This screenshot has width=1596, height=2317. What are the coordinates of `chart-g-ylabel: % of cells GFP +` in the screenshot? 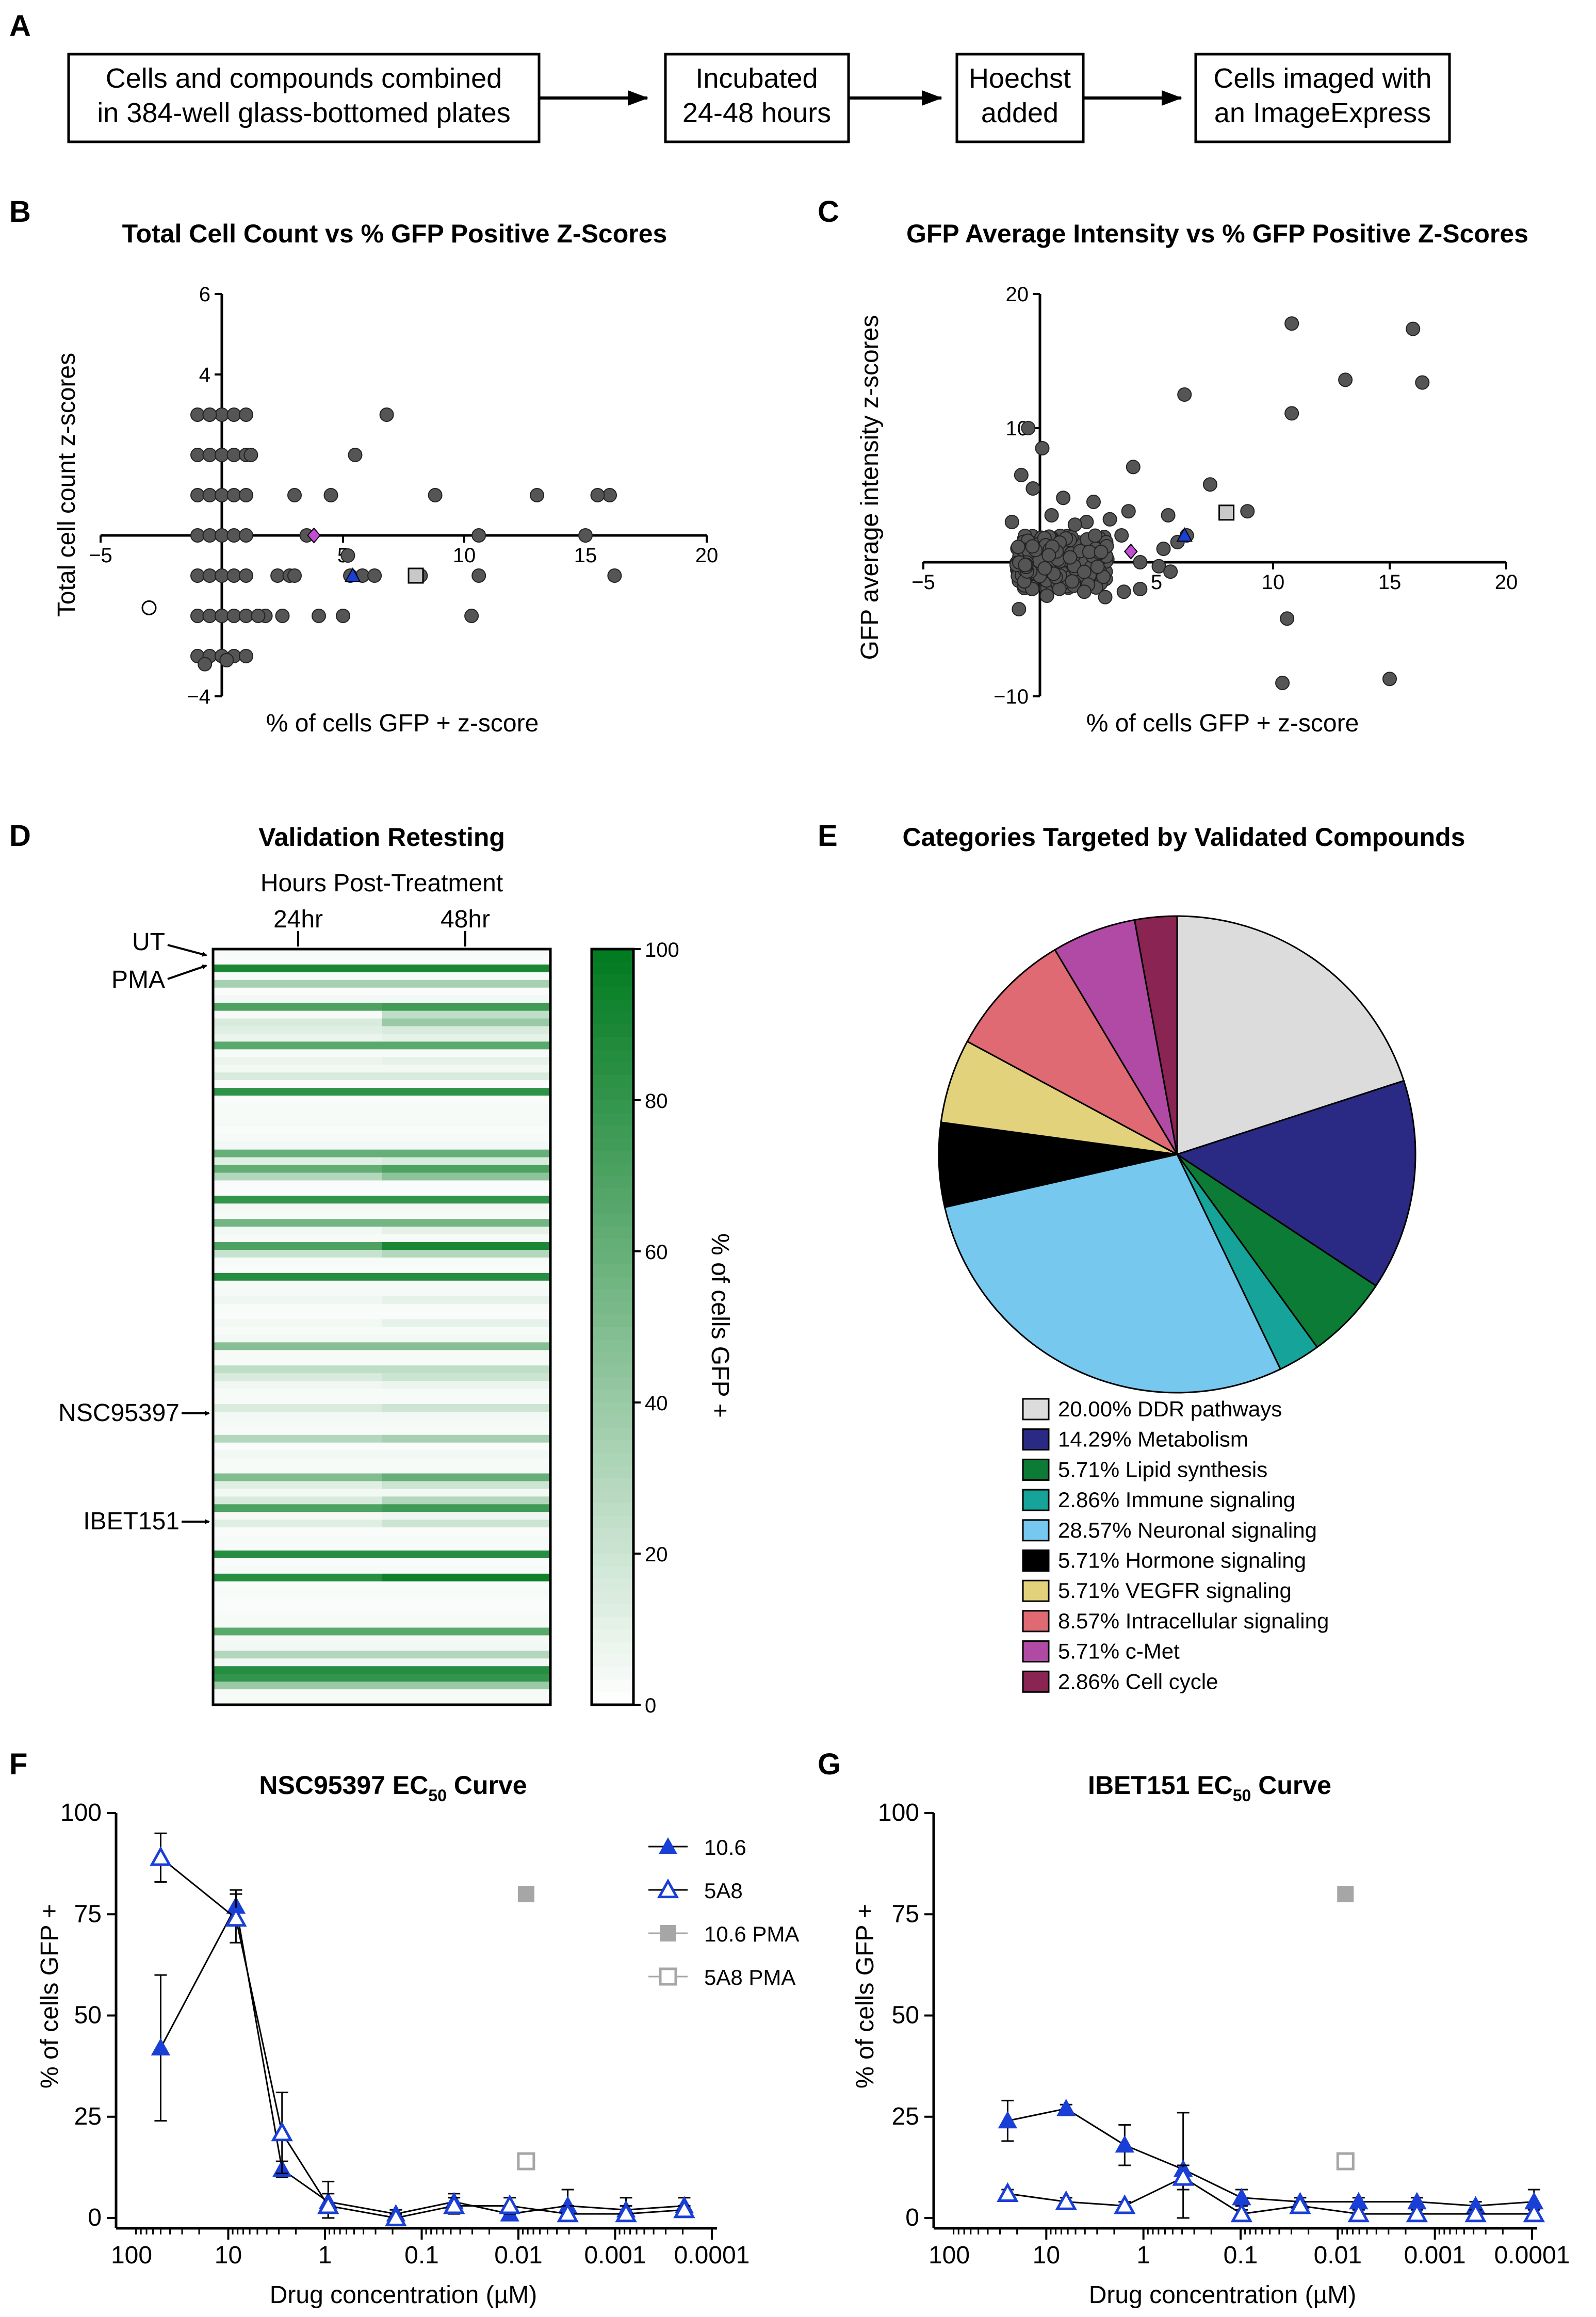 It's located at (866, 1996).